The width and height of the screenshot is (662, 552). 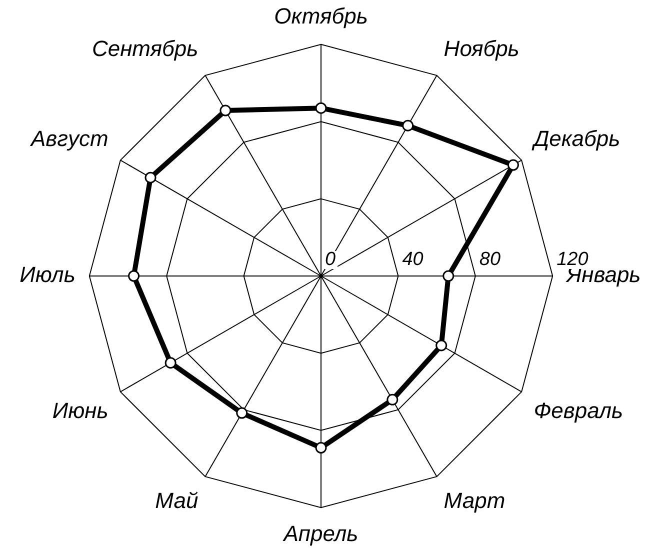 I want to click on spoke-label: Октябрь, so click(x=321, y=15).